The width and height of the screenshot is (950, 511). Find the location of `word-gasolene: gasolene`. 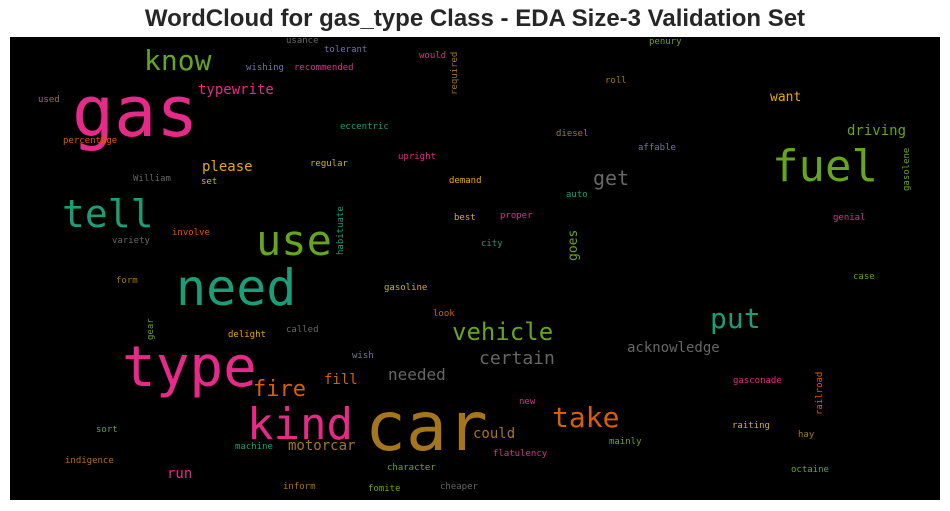

word-gasolene: gasolene is located at coordinates (907, 169).